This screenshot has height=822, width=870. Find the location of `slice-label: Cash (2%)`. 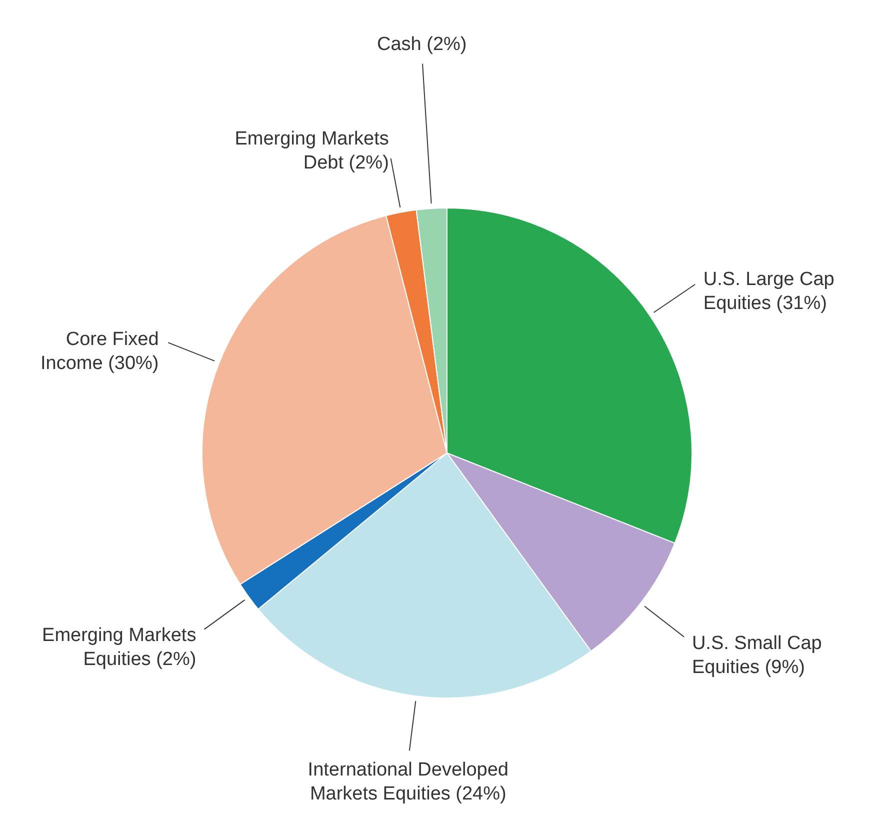

slice-label: Cash (2%) is located at coordinates (422, 44).